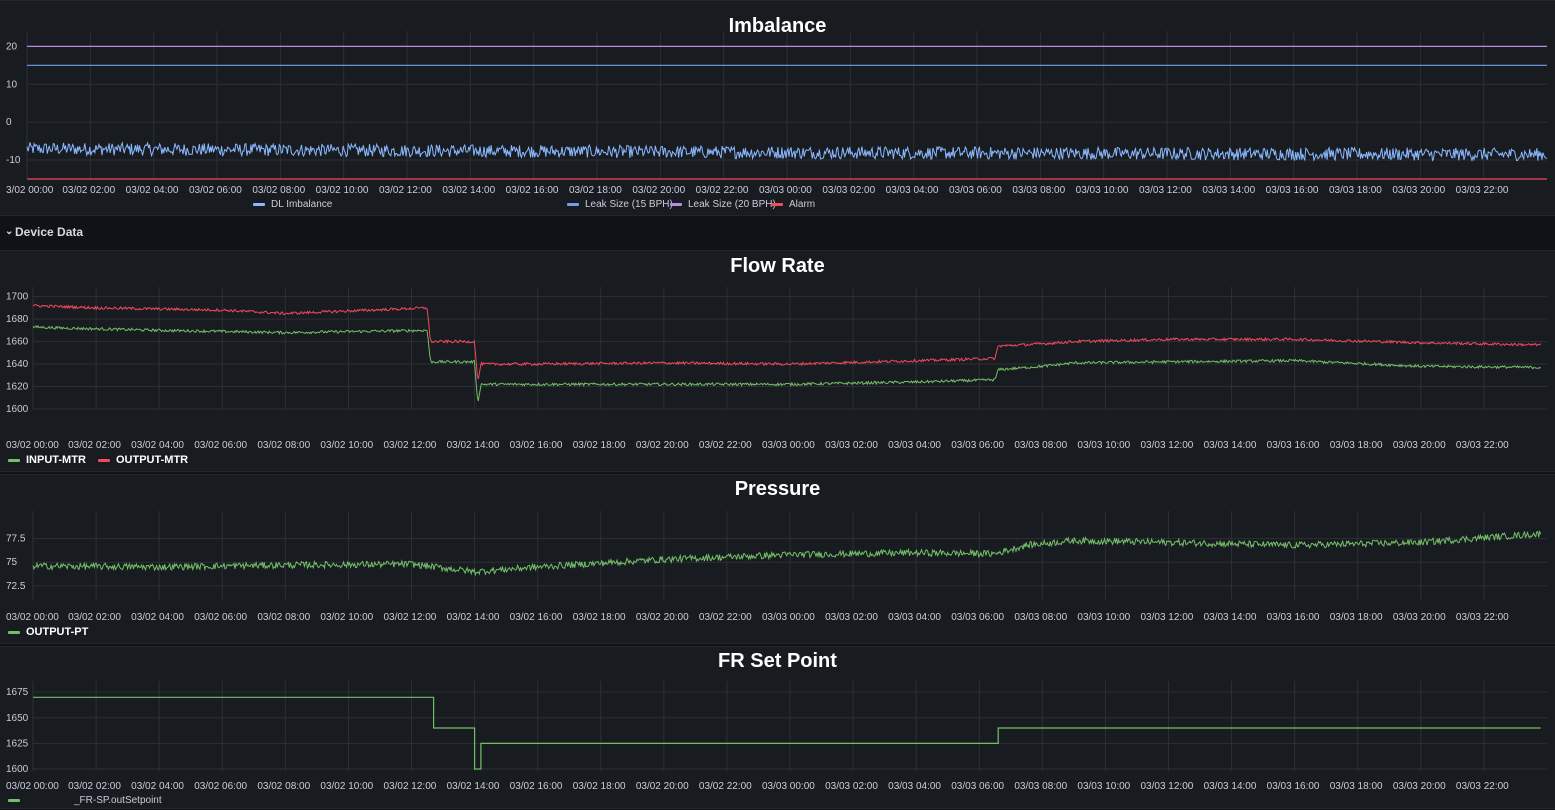 Image resolution: width=1555 pixels, height=810 pixels. What do you see at coordinates (17, 387) in the screenshot?
I see `y-tick-label: 1620` at bounding box center [17, 387].